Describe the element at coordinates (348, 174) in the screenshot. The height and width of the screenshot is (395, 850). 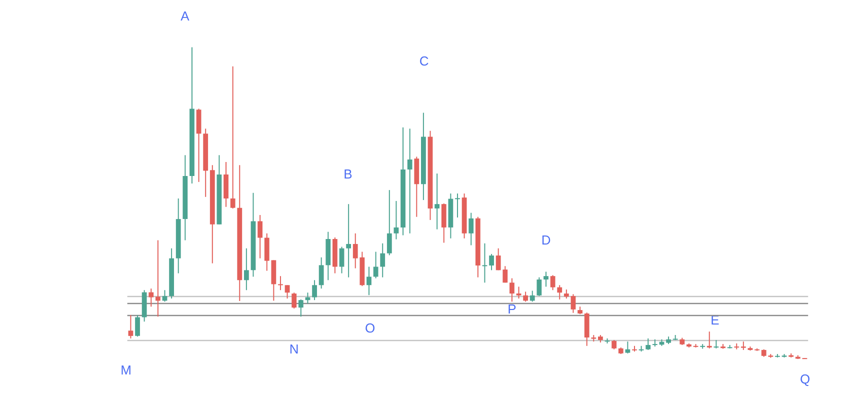
I see `annotation: B` at that location.